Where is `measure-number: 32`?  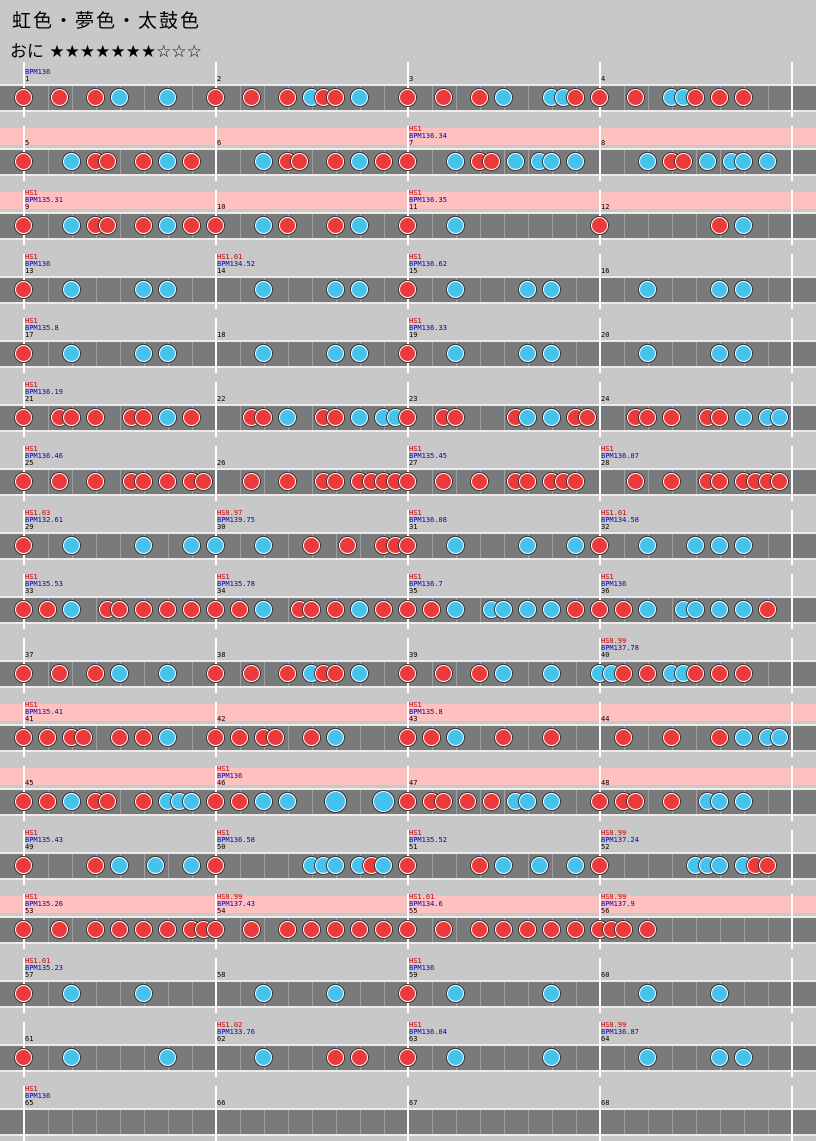 measure-number: 32 is located at coordinates (605, 527).